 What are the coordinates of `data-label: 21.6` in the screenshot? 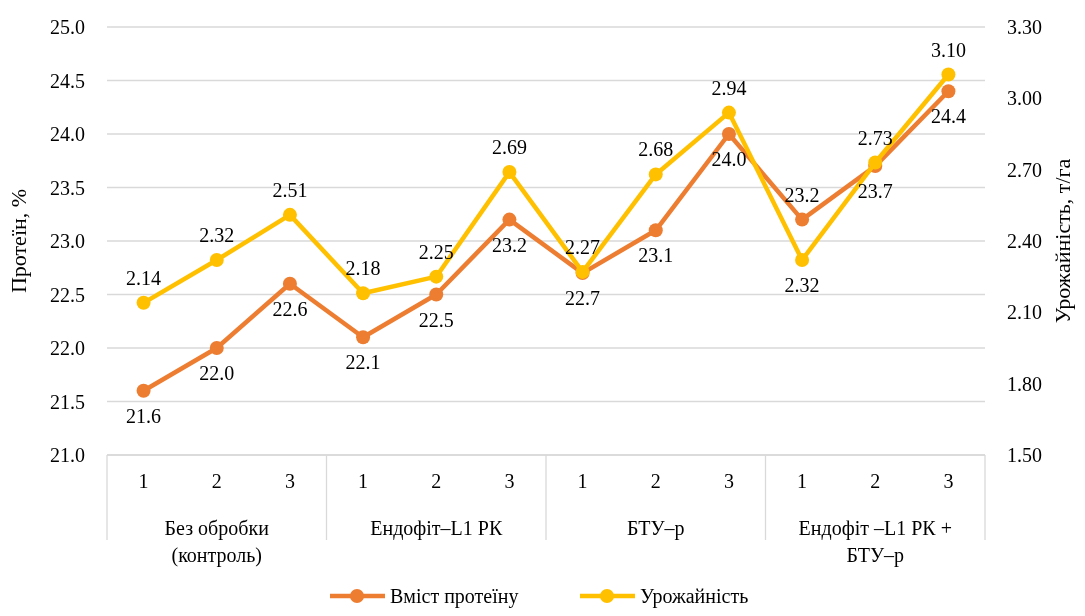 It's located at (144, 415).